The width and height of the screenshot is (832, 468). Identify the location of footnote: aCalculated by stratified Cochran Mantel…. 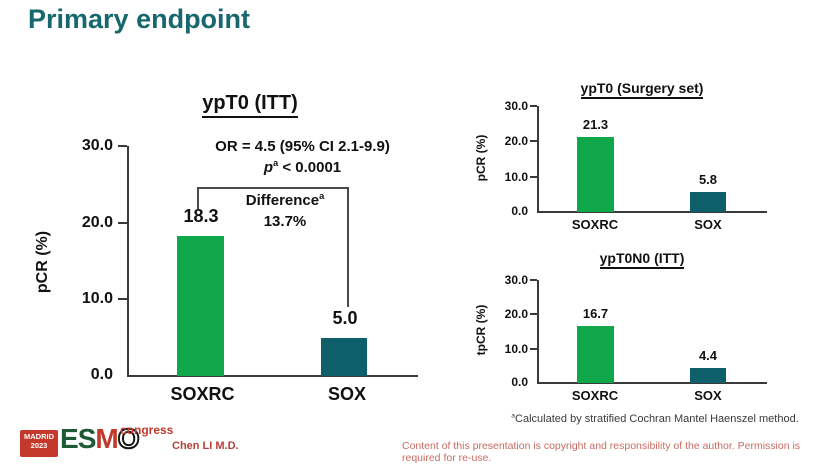
(651, 418).